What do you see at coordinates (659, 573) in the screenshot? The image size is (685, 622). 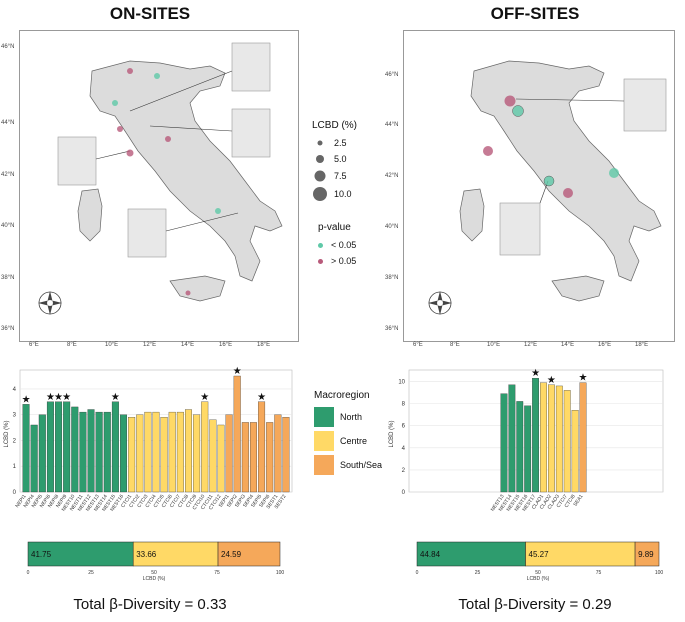 I see `share-x-tick: 100` at bounding box center [659, 573].